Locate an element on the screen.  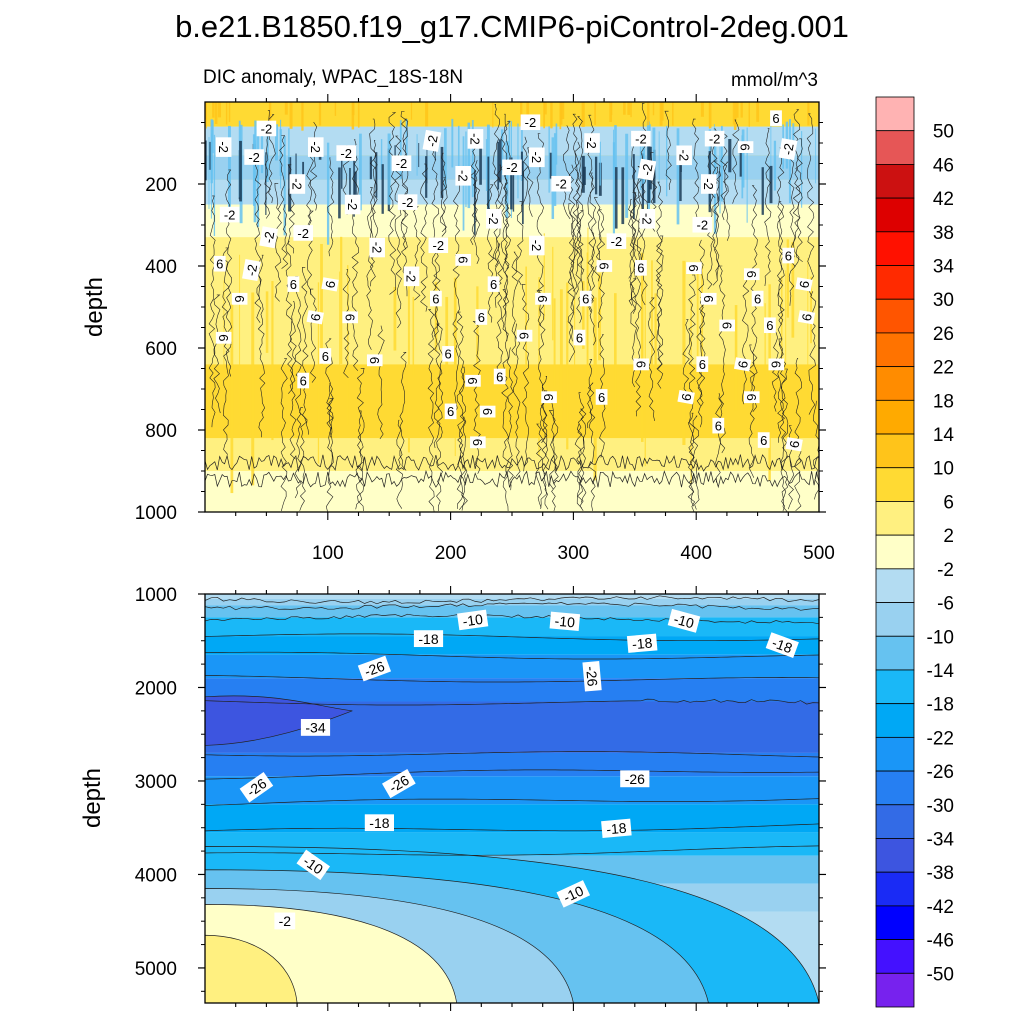
contour-label-text: -10 is located at coordinates (573, 893).